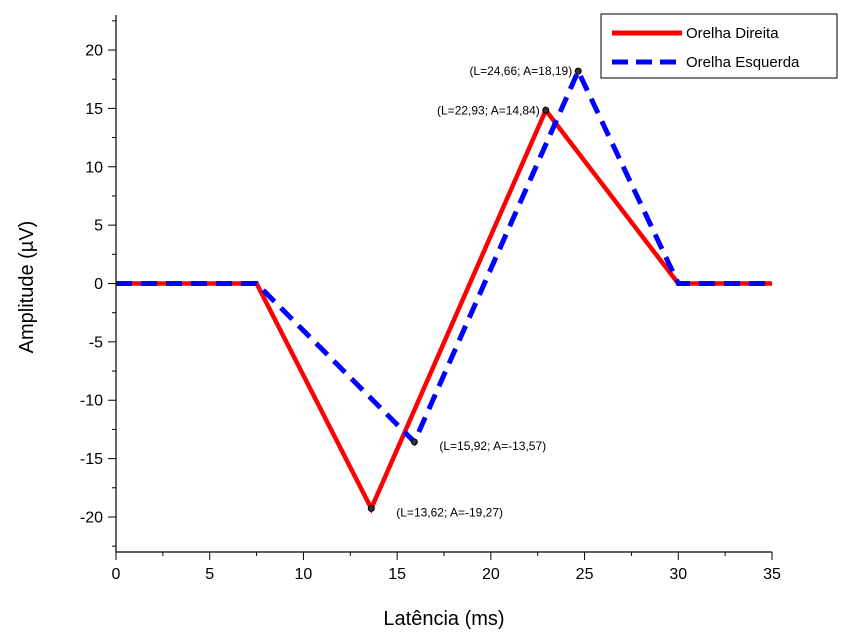 The width and height of the screenshot is (857, 633). Describe the element at coordinates (94, 167) in the screenshot. I see `y-tick-label: 10` at that location.